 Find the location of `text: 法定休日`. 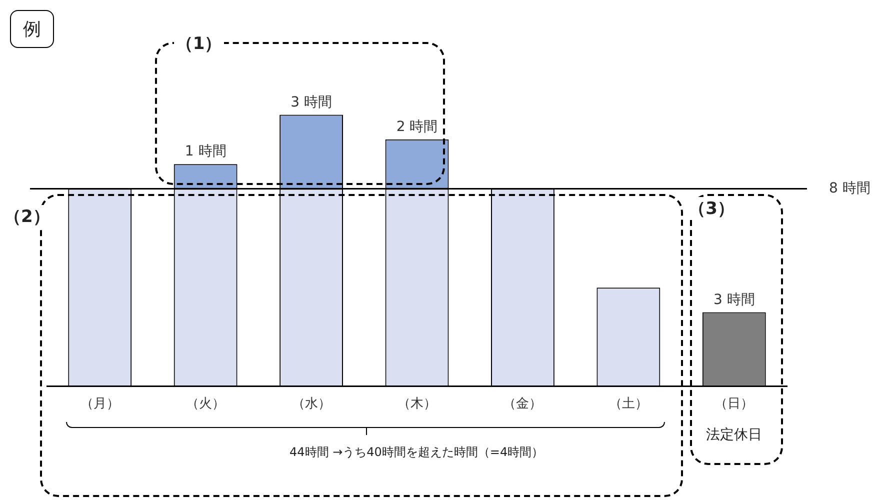

text: 法定休日 is located at coordinates (734, 435).